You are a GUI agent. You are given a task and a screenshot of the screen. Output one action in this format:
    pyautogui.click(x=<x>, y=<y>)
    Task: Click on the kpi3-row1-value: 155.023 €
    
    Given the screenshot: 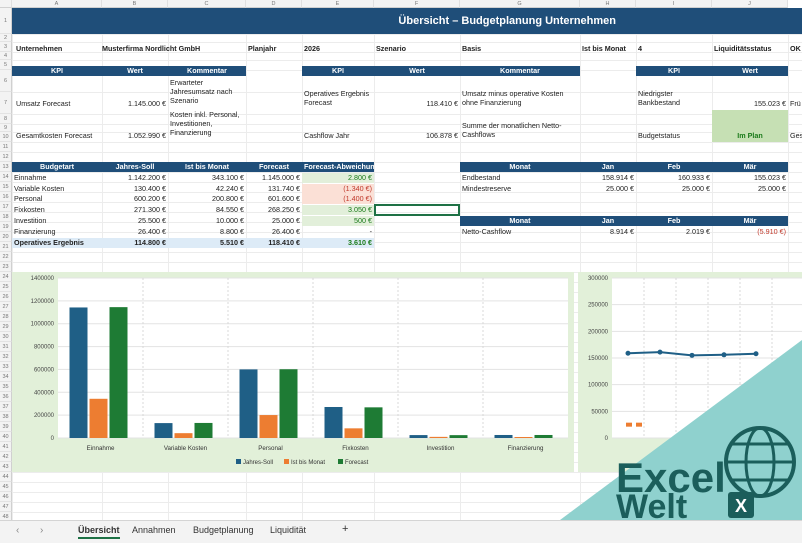 What is the action you would take?
    pyautogui.click(x=770, y=103)
    